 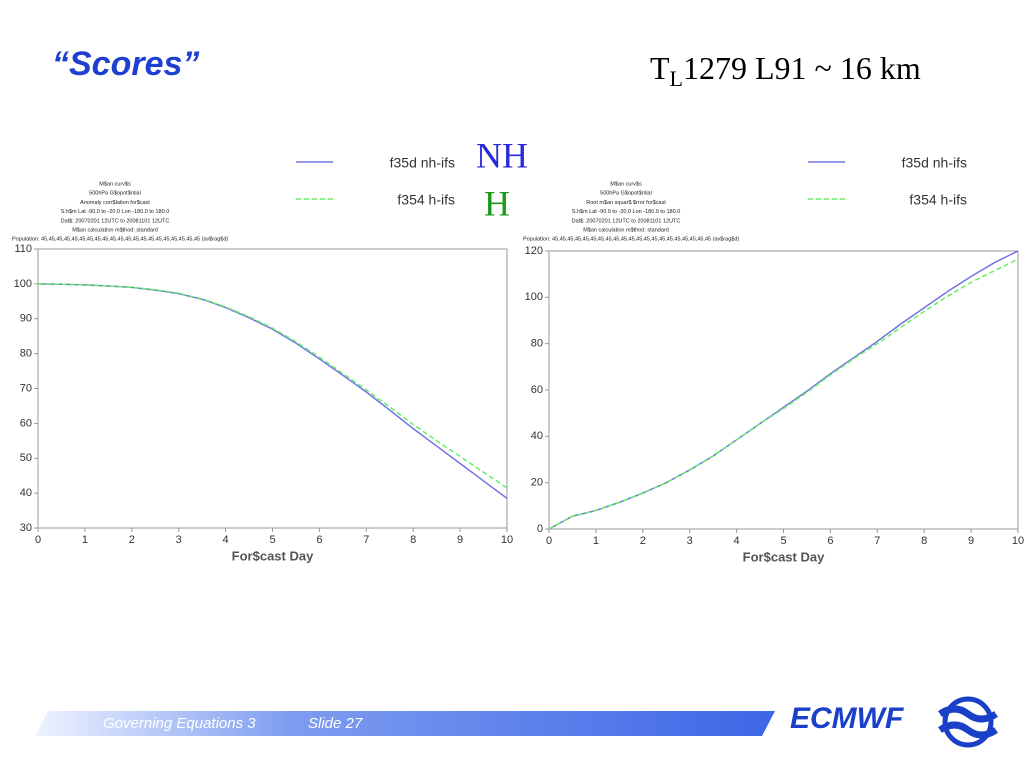 What do you see at coordinates (26, 528) in the screenshot?
I see `y-tick-label: 30` at bounding box center [26, 528].